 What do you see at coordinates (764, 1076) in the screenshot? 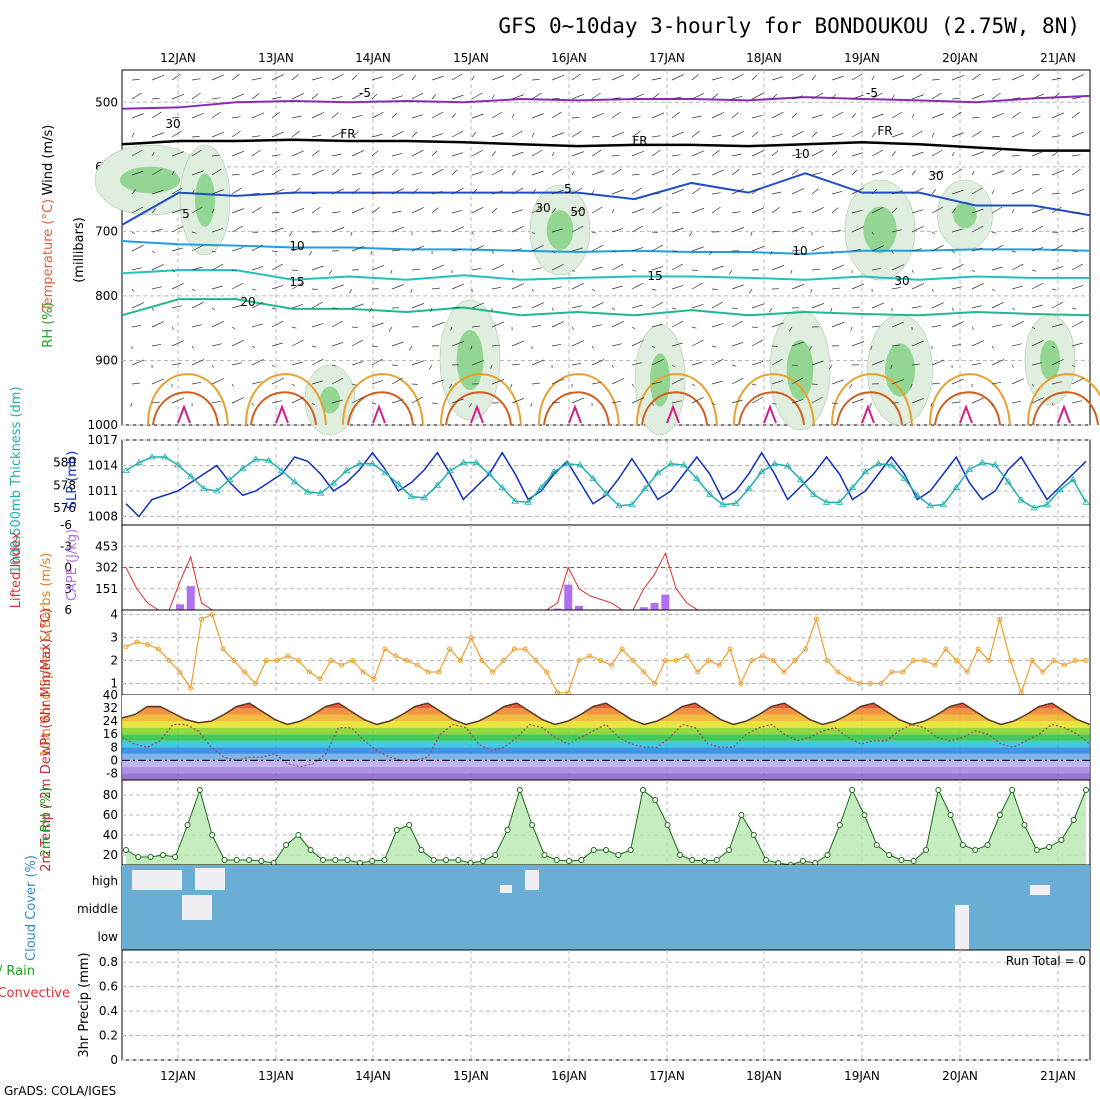
I see `bottom-date-tick: 18JAN` at bounding box center [764, 1076].